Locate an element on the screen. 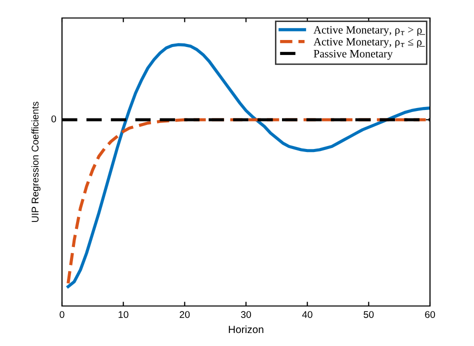 The width and height of the screenshot is (474, 346). x-tick-label: 20 is located at coordinates (185, 314).